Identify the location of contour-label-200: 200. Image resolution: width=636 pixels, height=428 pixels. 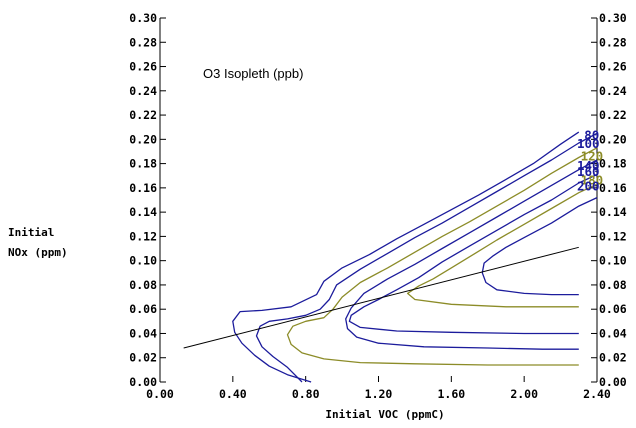
(588, 186).